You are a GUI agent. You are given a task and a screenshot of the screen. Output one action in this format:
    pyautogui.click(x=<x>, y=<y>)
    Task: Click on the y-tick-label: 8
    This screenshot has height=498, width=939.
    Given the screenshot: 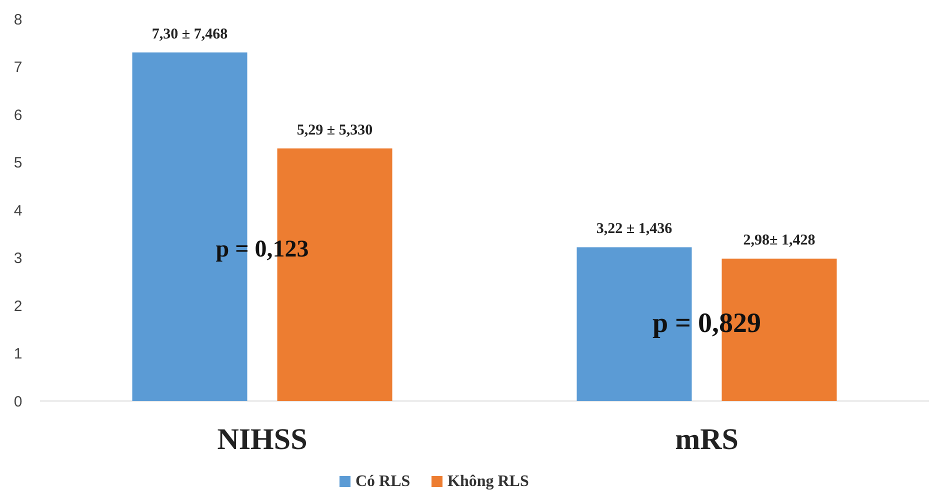 What is the action you would take?
    pyautogui.click(x=18, y=19)
    